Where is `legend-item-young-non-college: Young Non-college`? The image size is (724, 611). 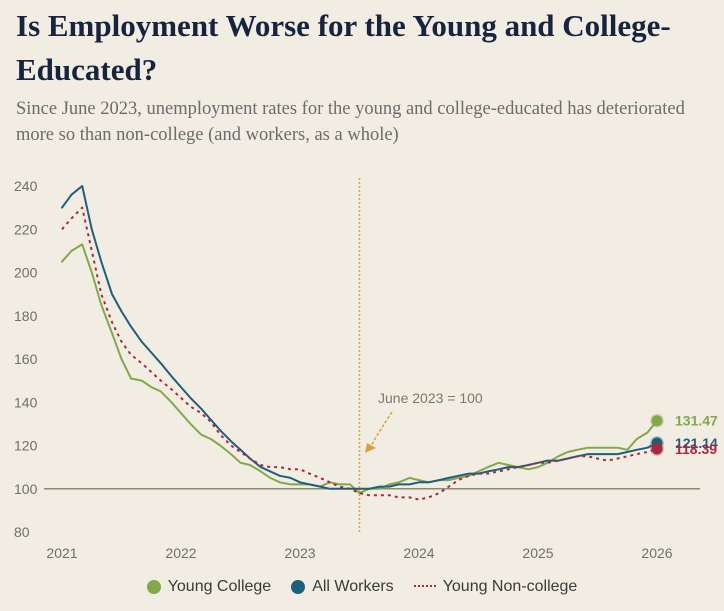
legend-item-young-non-college: Young Non-college is located at coordinates (495, 587).